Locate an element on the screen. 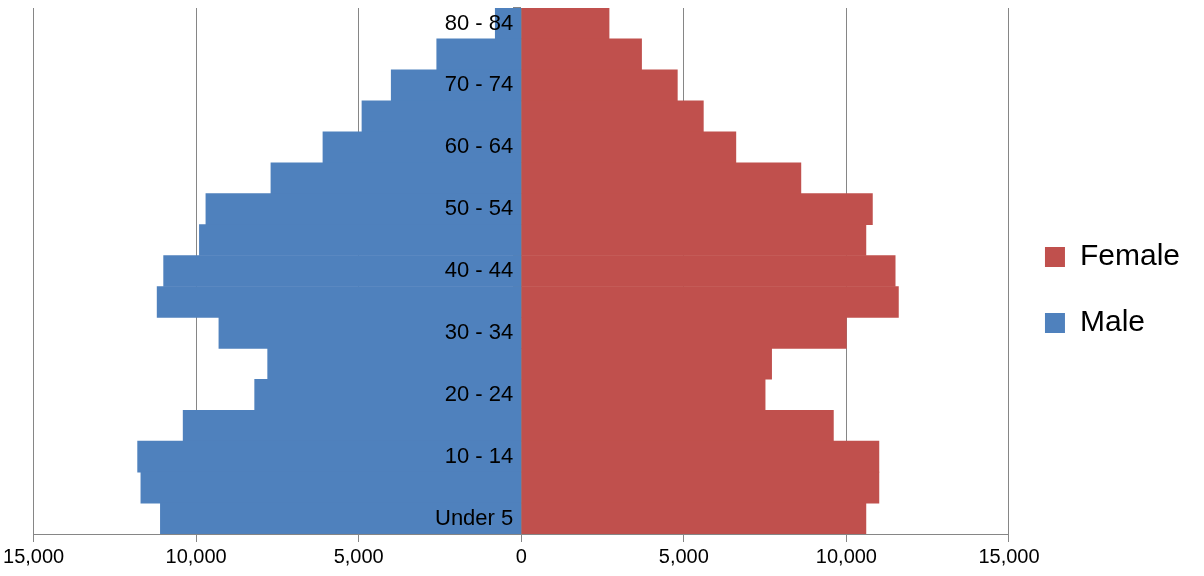 The height and width of the screenshot is (576, 1204). y-tick-label: 20 - 24 is located at coordinates (479, 393).